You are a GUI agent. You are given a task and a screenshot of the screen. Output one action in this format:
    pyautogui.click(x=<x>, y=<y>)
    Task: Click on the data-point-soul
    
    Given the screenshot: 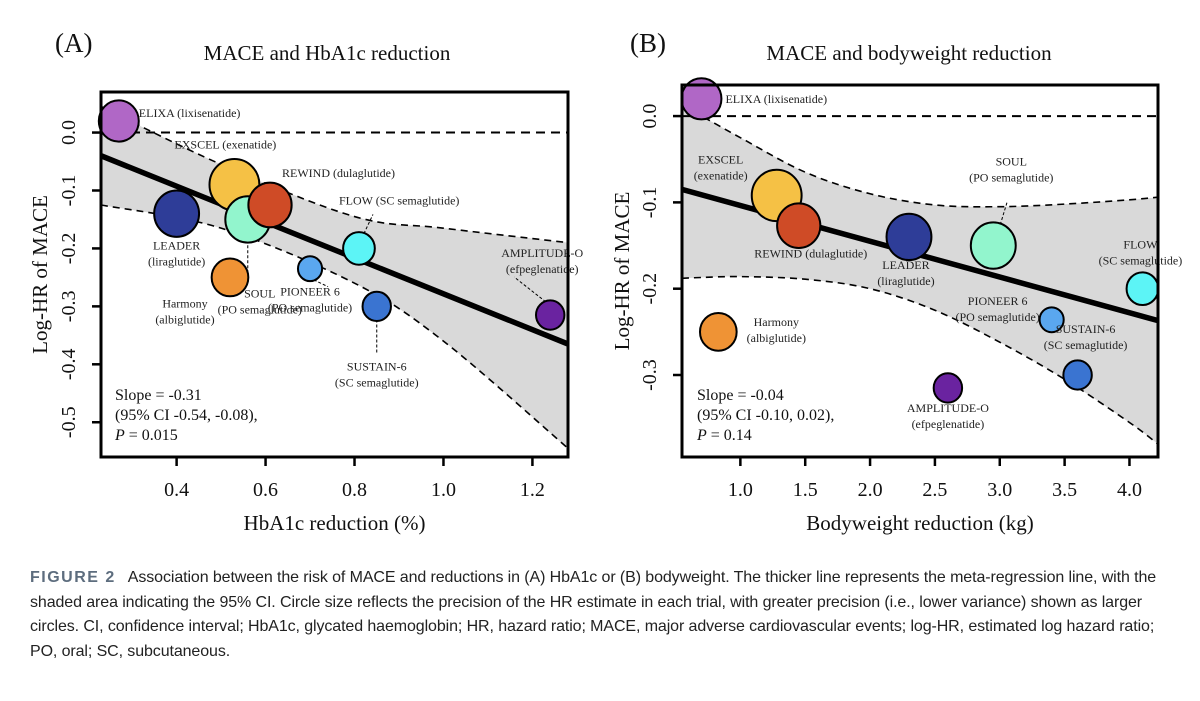 What is the action you would take?
    pyautogui.click(x=993, y=245)
    